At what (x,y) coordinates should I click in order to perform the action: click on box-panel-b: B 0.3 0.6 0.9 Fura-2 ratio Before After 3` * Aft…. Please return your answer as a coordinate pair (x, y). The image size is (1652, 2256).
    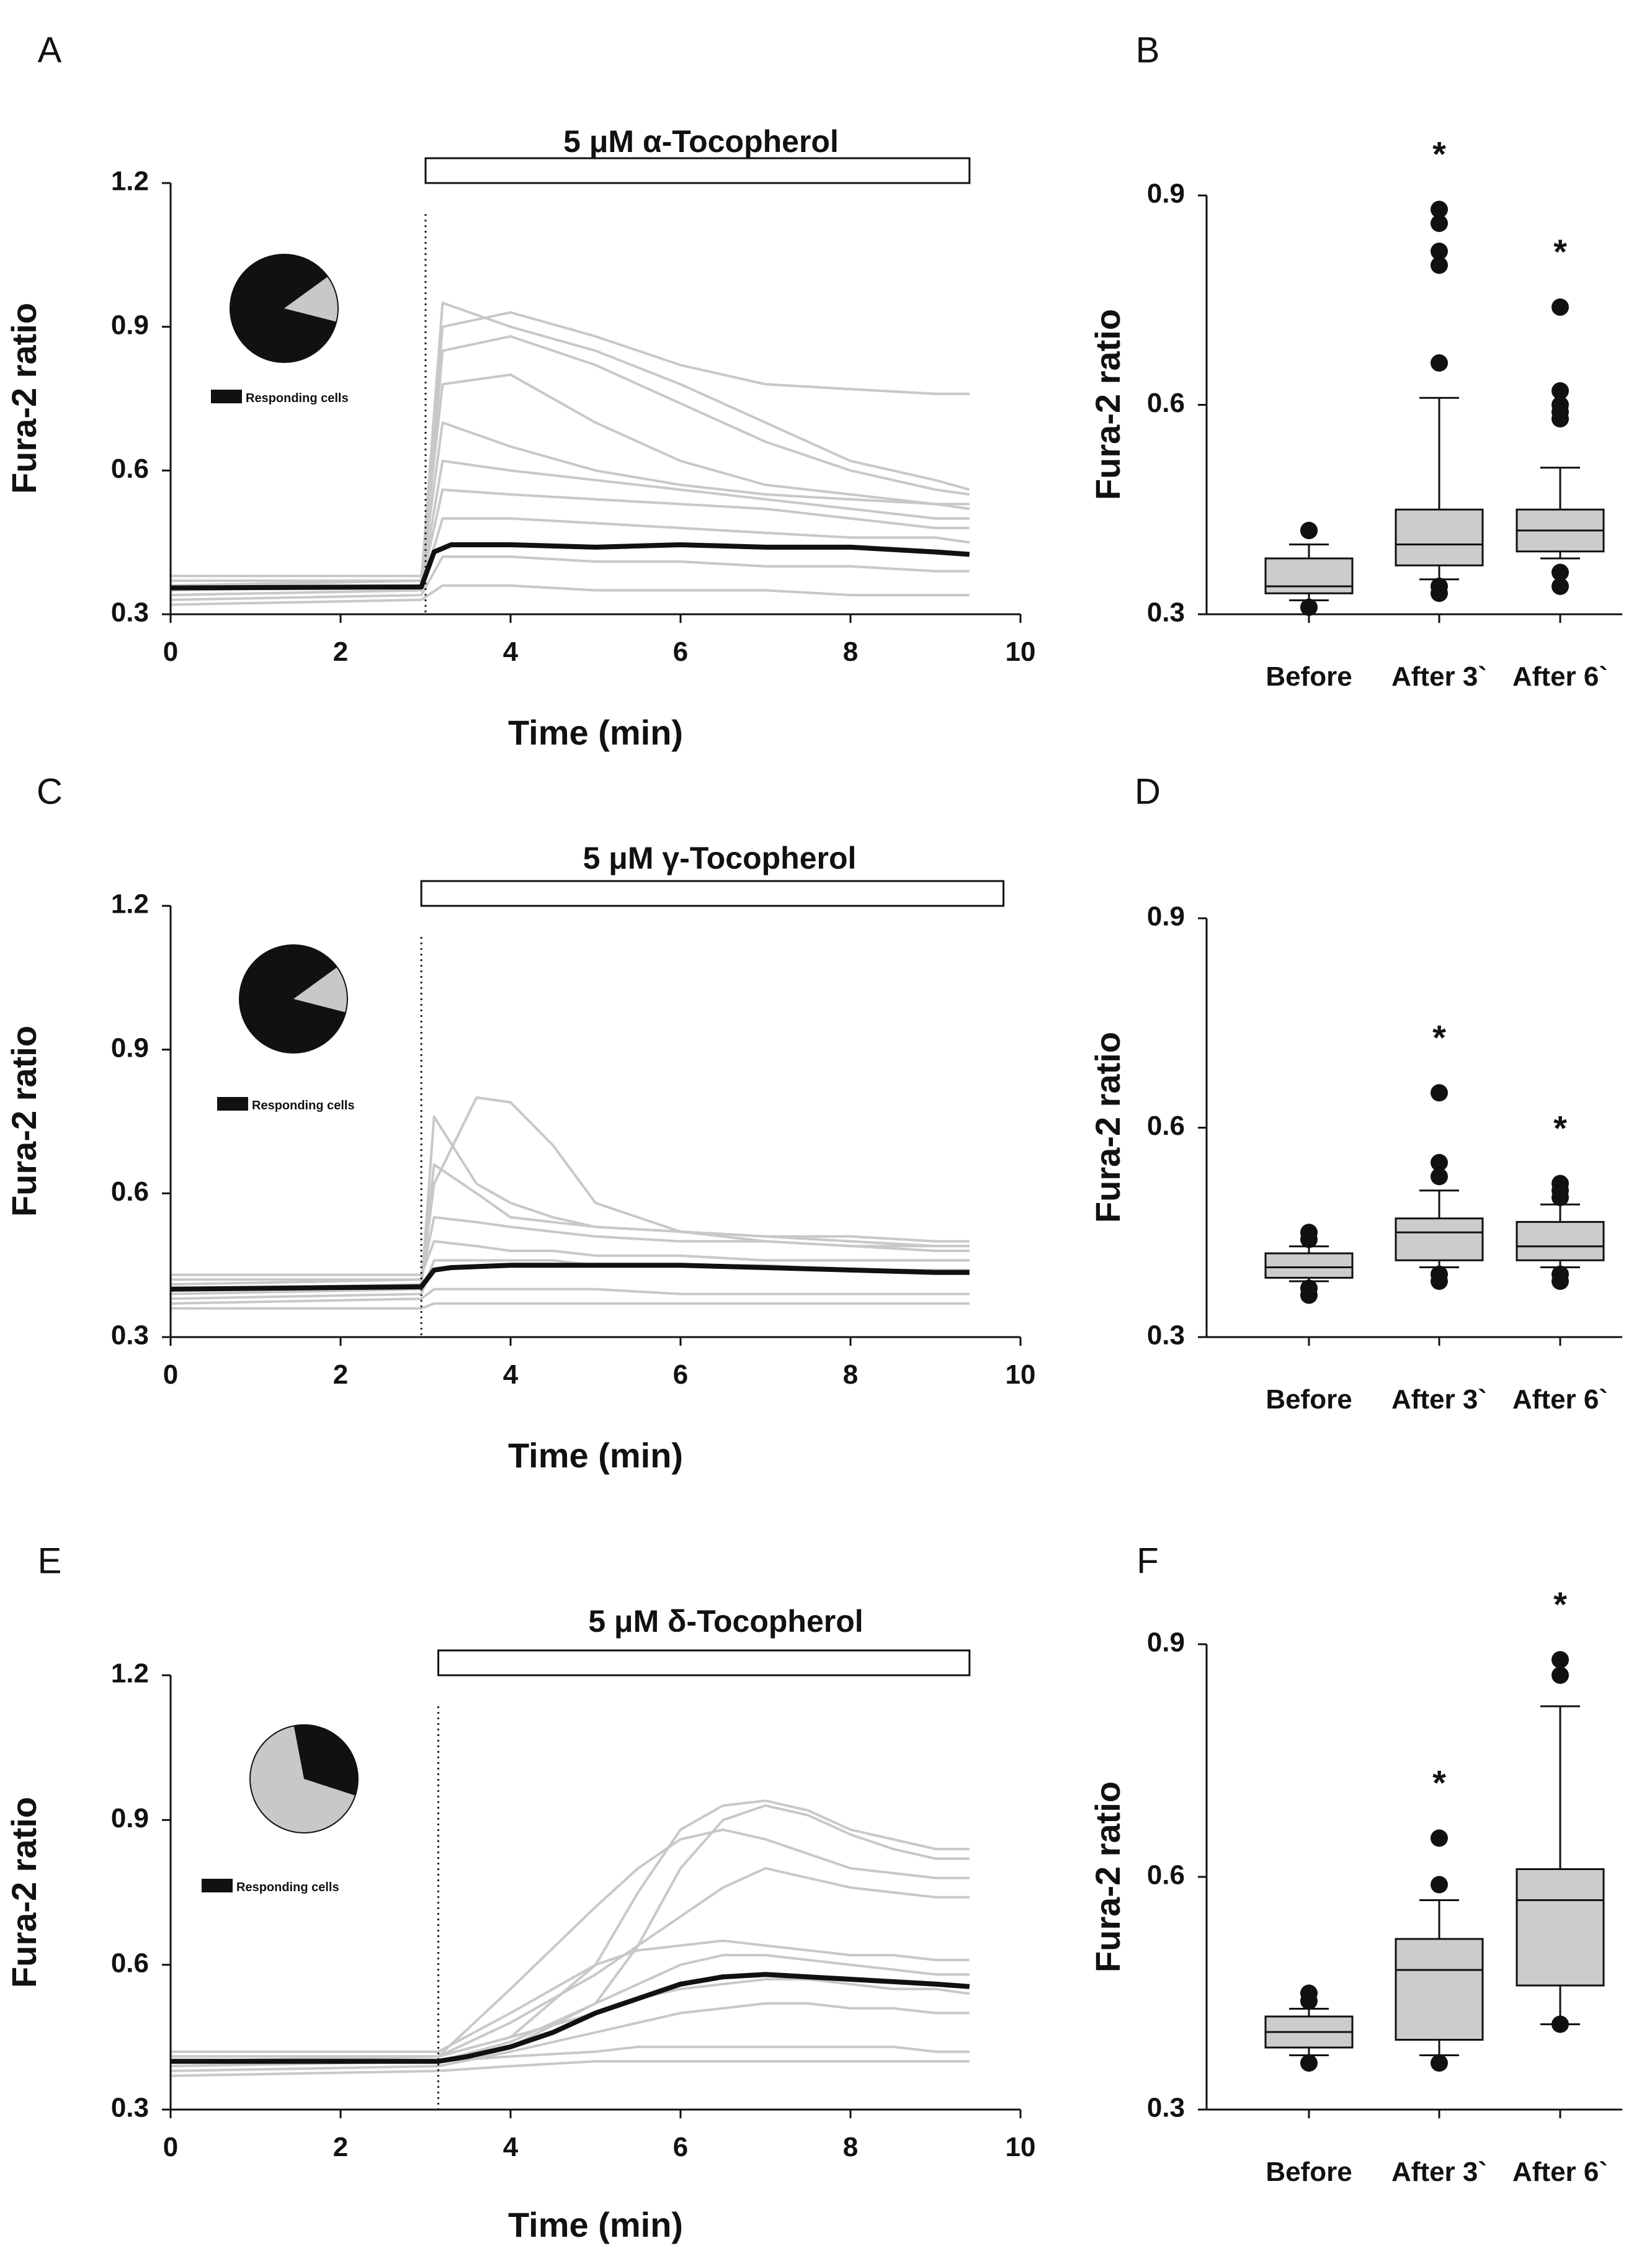
    Looking at the image, I should click on (1355, 361).